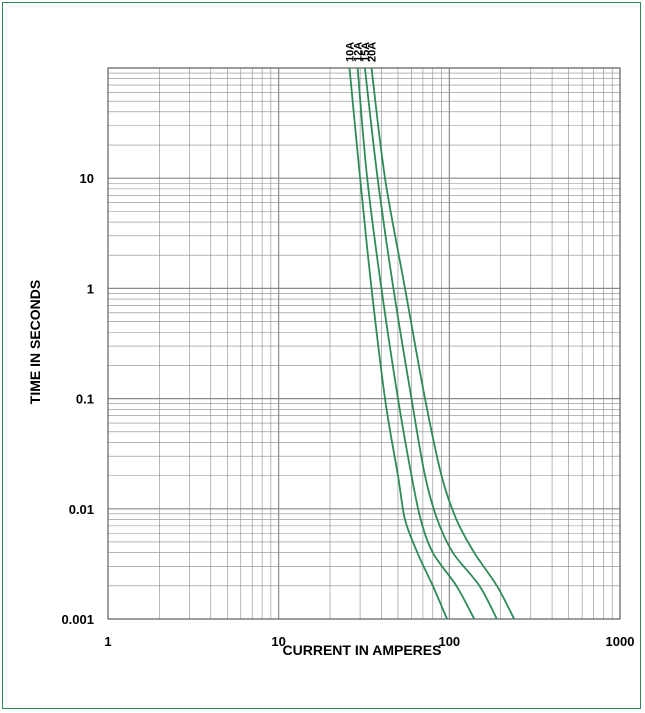  Describe the element at coordinates (373, 52) in the screenshot. I see `series-label-20a: 20A` at that location.